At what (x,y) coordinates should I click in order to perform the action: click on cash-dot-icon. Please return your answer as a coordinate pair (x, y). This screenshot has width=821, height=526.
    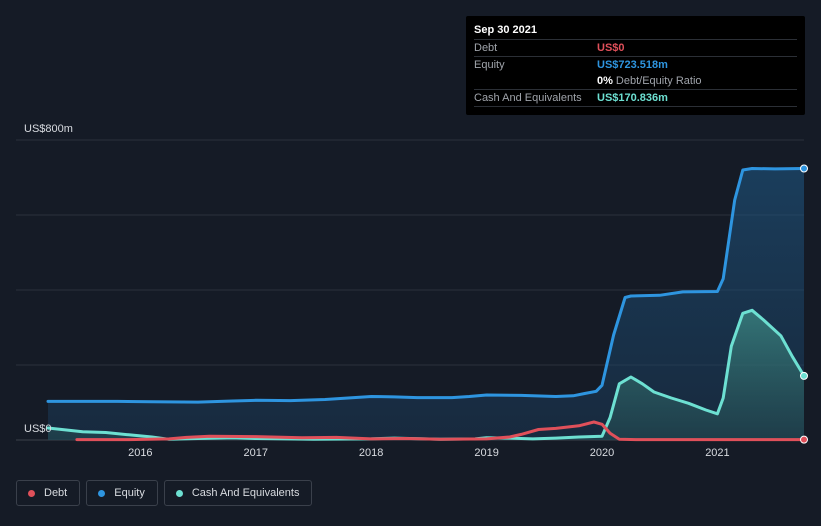
    Looking at the image, I should click on (179, 493).